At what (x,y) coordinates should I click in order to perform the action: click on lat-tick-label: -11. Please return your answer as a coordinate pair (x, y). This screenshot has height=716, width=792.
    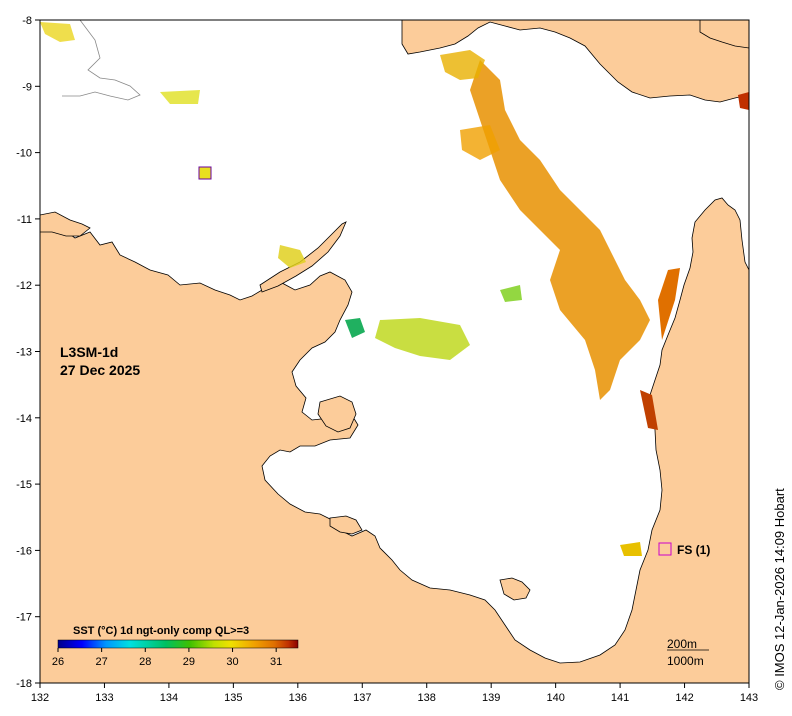
    Looking at the image, I should click on (24, 220).